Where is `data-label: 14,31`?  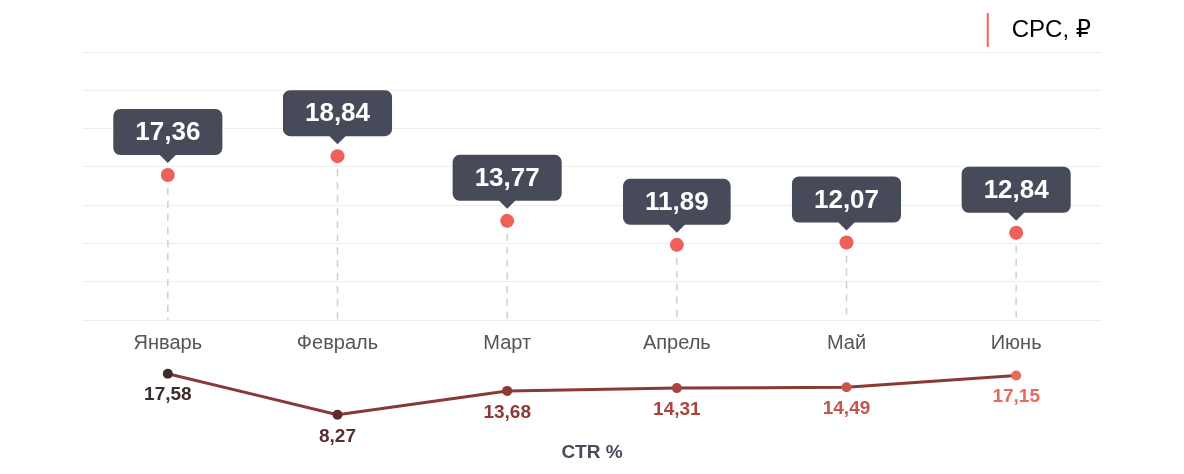 data-label: 14,31 is located at coordinates (677, 408).